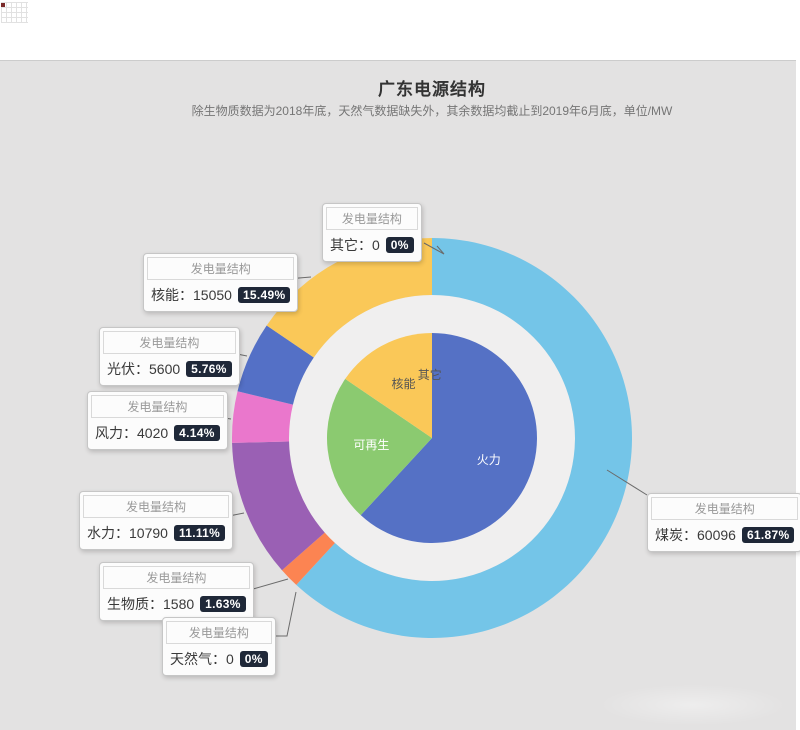 This screenshot has height=730, width=800. Describe the element at coordinates (262, 417) in the screenshot. I see `outer-slice-wind` at that location.